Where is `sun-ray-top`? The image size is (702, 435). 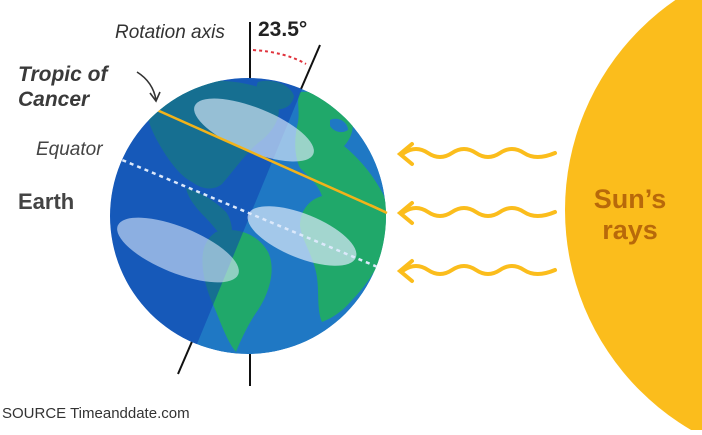
sun-ray-top is located at coordinates (479, 153).